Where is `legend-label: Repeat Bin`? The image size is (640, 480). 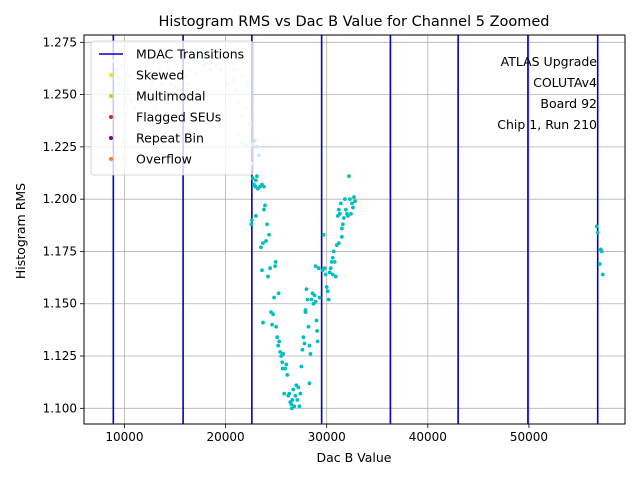
legend-label: Repeat Bin is located at coordinates (170, 138).